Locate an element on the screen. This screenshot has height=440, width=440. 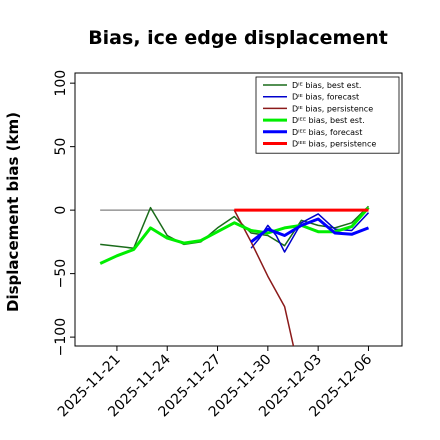
y-tick-label: −100 is located at coordinates (61, 337).